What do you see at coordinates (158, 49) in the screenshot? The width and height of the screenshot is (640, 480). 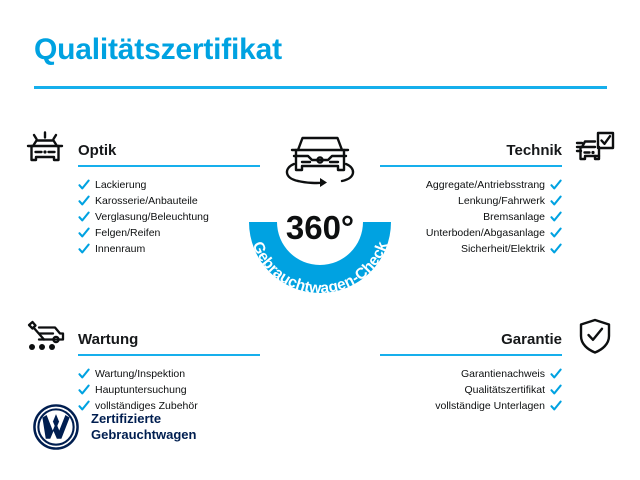 I see `page-title: Qualitätszertifikat` at bounding box center [158, 49].